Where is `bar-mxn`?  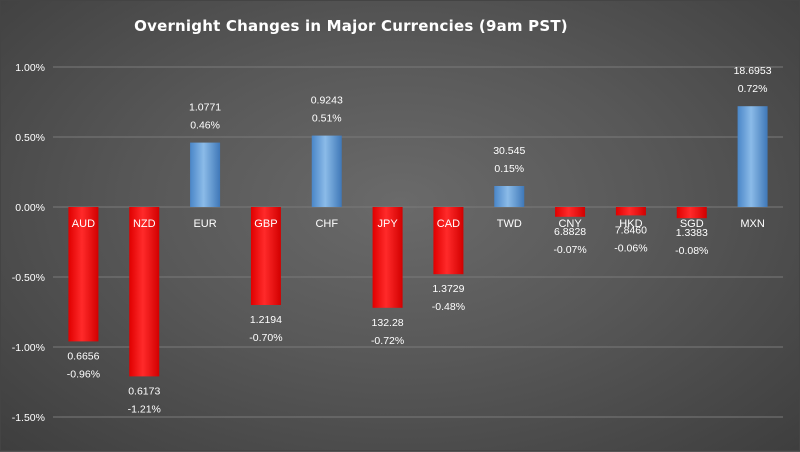
bar-mxn is located at coordinates (752, 156).